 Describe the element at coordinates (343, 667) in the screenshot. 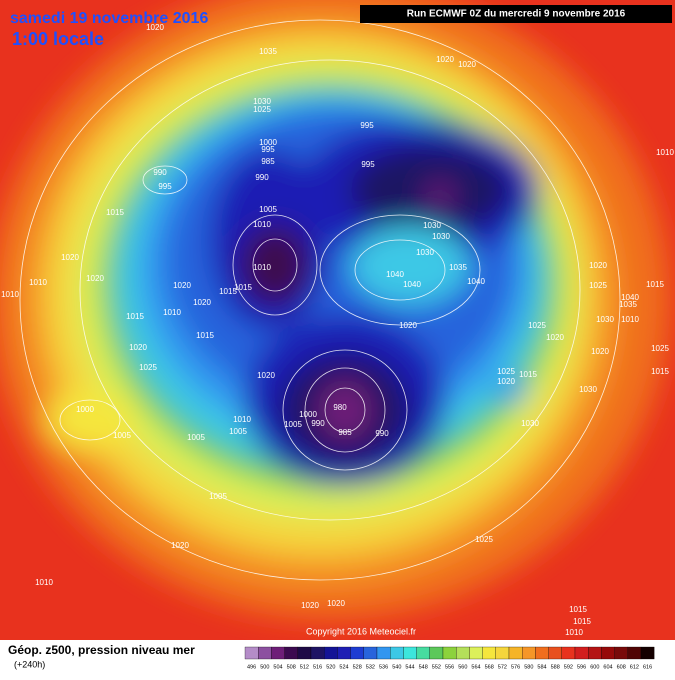

I see `colorbar-label: 524` at that location.